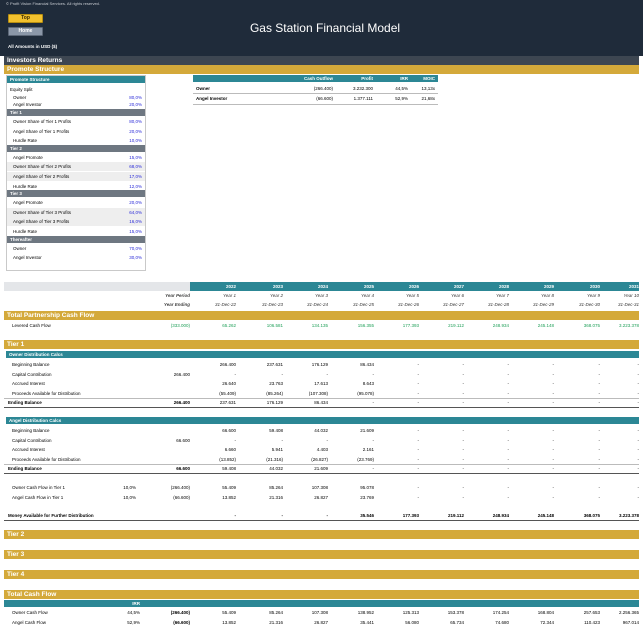  What do you see at coordinates (276, 497) in the screenshot?
I see `tier1-cf-value: 21.316` at bounding box center [276, 497].